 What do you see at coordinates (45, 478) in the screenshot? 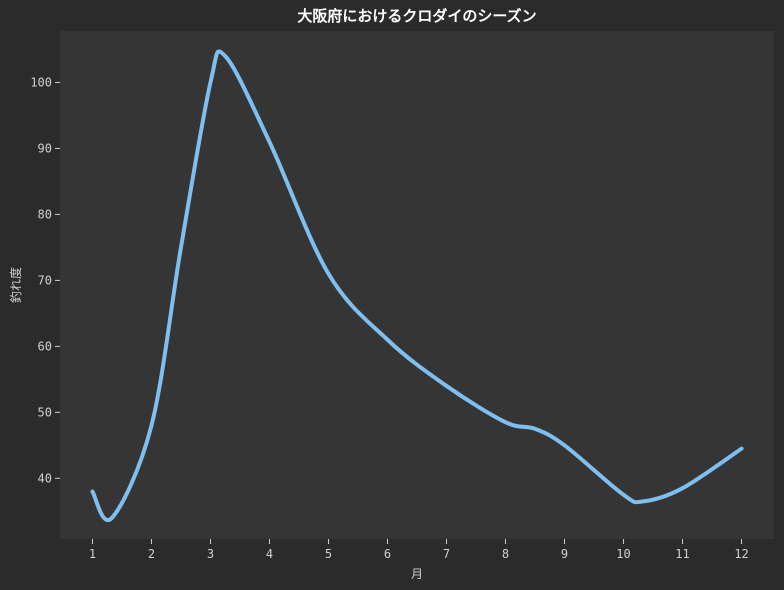
I see `y-tick-label: 40` at bounding box center [45, 478].